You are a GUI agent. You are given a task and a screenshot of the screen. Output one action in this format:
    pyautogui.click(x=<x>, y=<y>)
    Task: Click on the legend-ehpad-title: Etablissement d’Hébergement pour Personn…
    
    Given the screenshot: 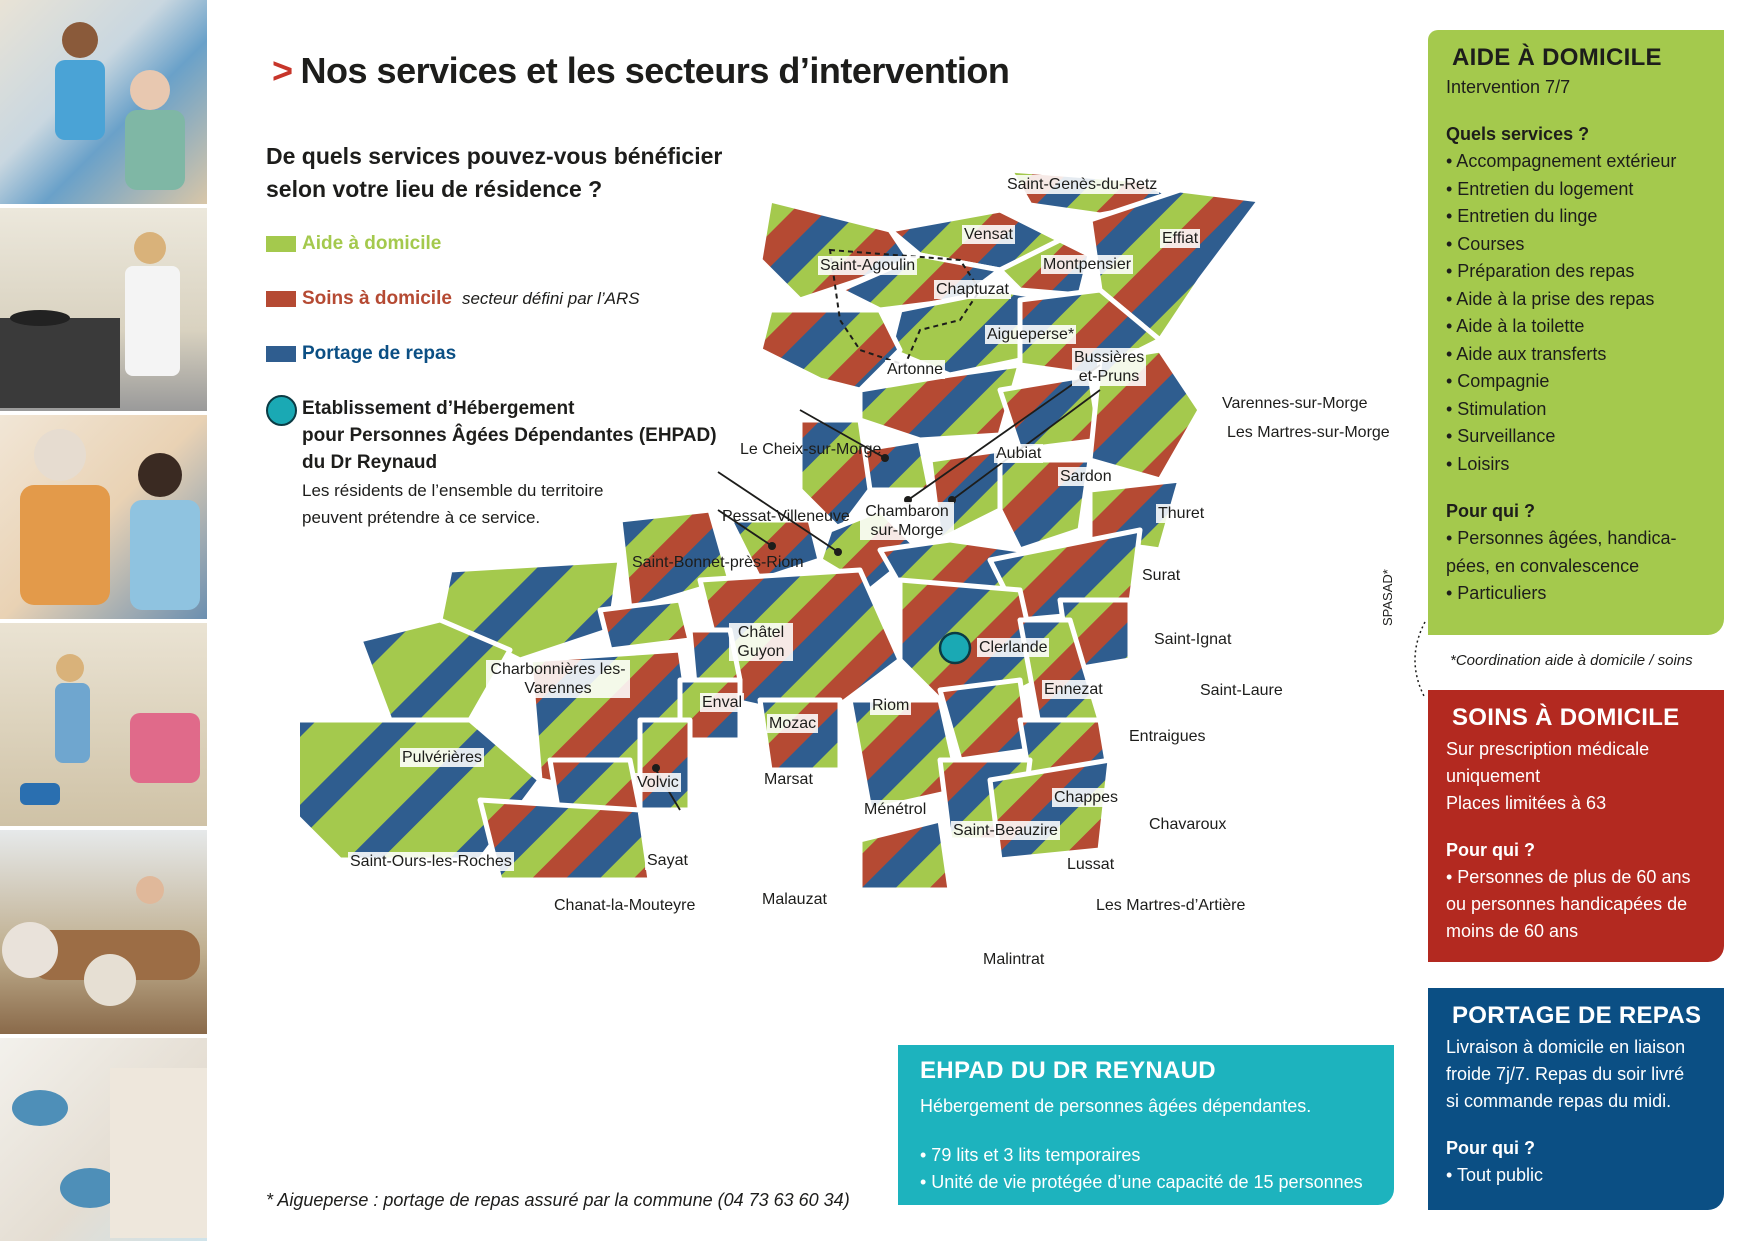 What is the action you would take?
    pyautogui.click(x=512, y=435)
    